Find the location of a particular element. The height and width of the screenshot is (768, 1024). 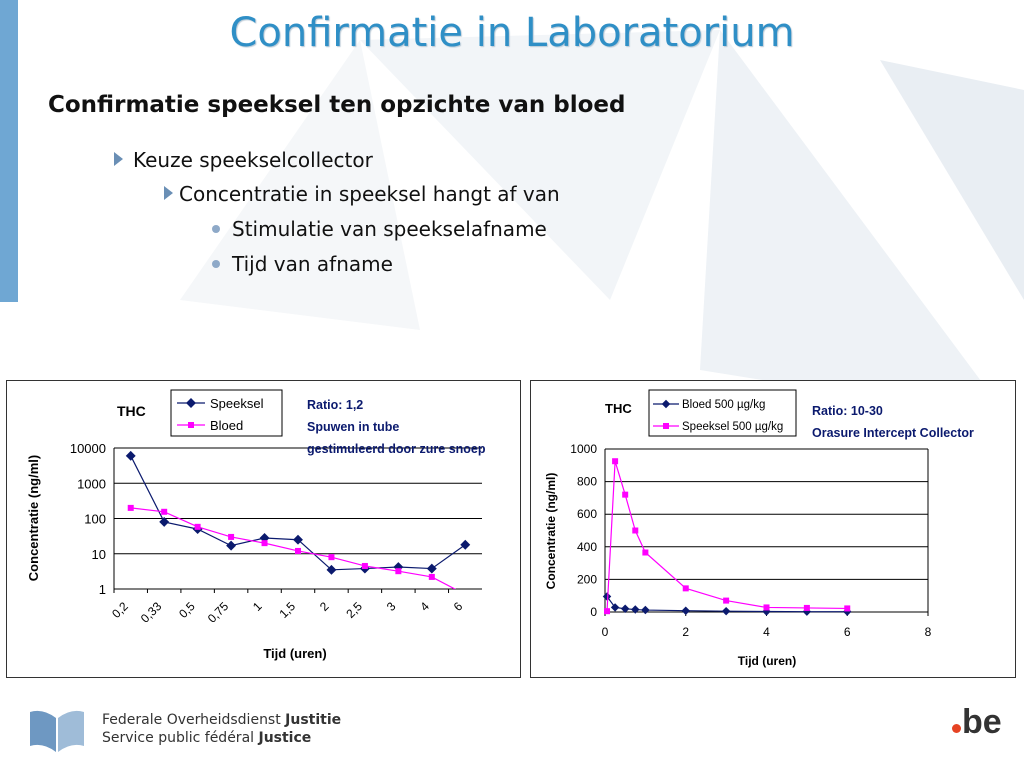

footer-line-nl: Federale Overheidsdienst Justitie is located at coordinates (221, 720).